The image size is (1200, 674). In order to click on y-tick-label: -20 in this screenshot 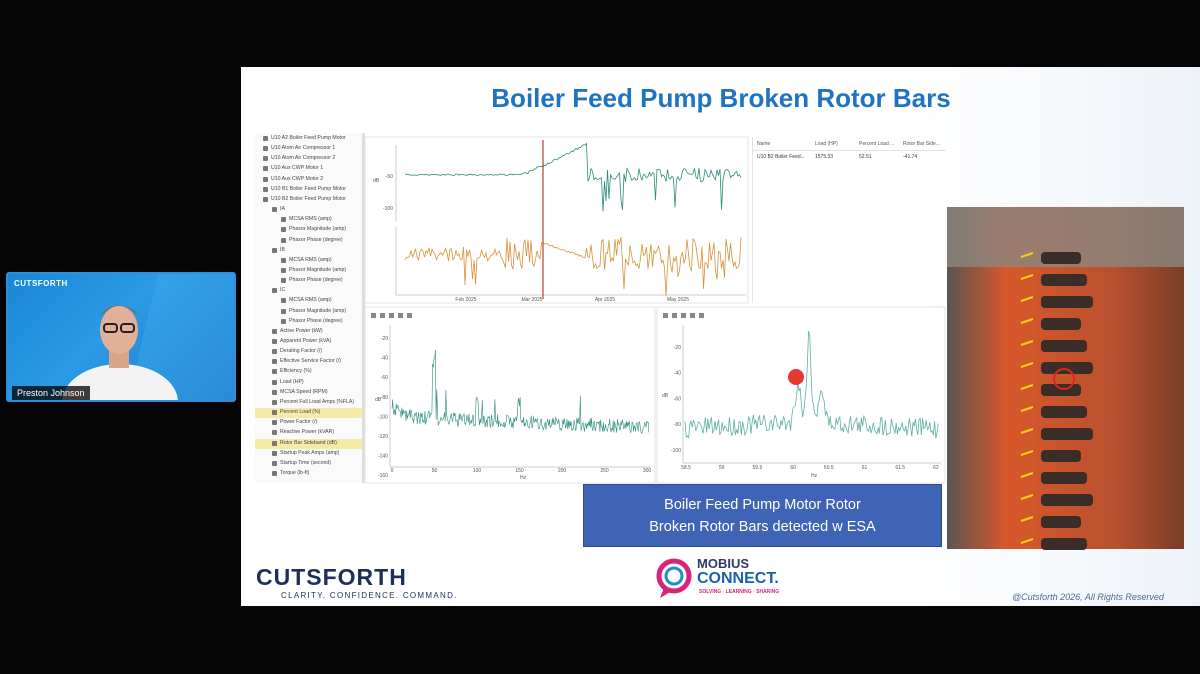, I will do `click(677, 348)`.